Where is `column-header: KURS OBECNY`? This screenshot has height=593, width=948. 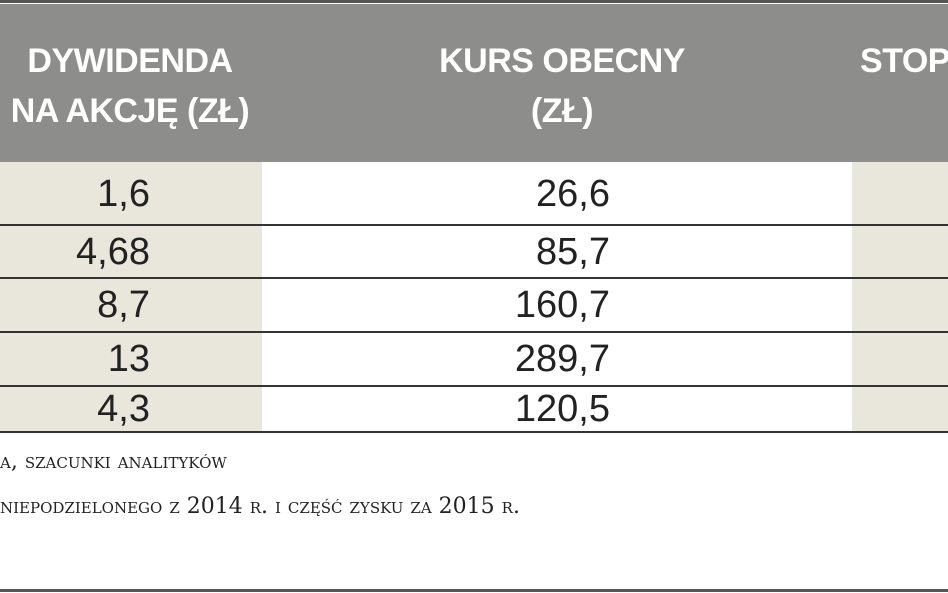 column-header: KURS OBECNY is located at coordinates (562, 61).